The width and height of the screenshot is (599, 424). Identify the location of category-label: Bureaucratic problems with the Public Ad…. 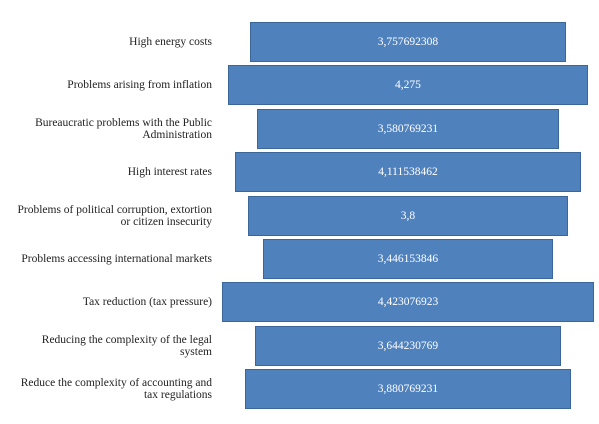
(123, 128).